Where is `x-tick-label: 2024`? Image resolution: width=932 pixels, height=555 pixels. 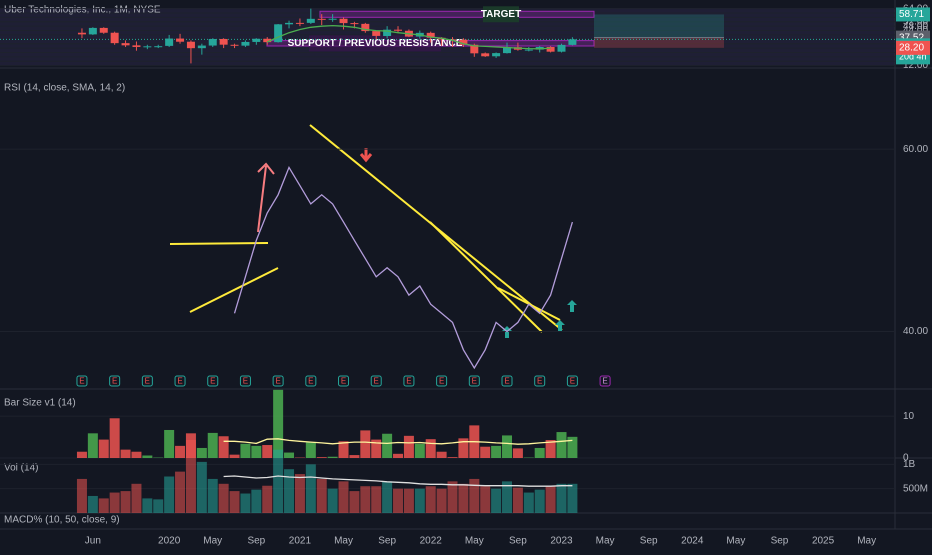
x-tick-label: 2024 is located at coordinates (692, 541).